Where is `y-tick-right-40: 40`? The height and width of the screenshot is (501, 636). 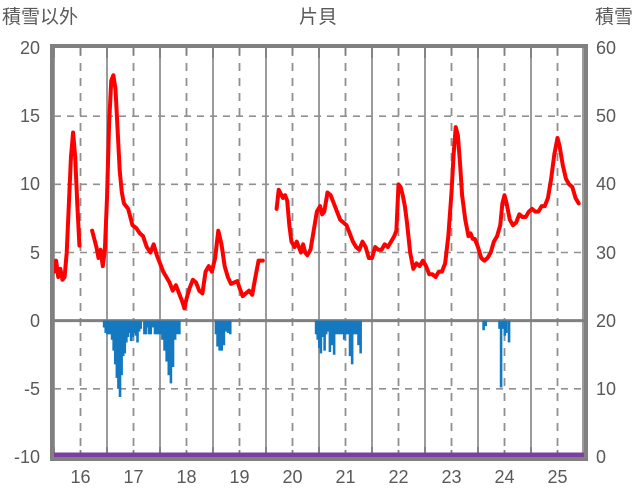
y-tick-right-40: 40 is located at coordinates (606, 184).